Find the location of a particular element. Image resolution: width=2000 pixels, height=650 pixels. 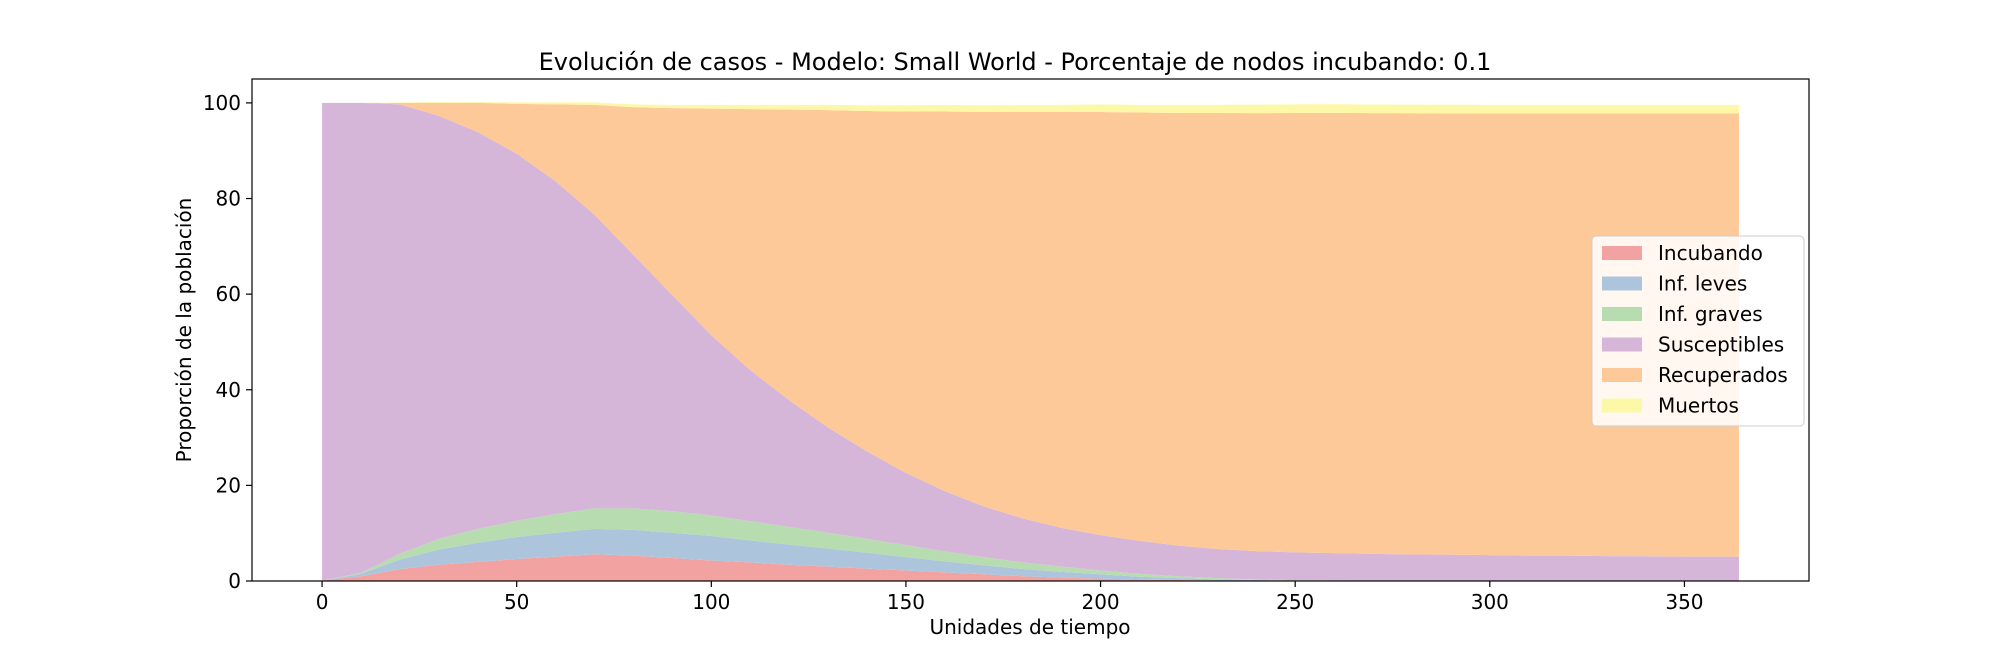

y-tick-label: 40 is located at coordinates (228, 390).